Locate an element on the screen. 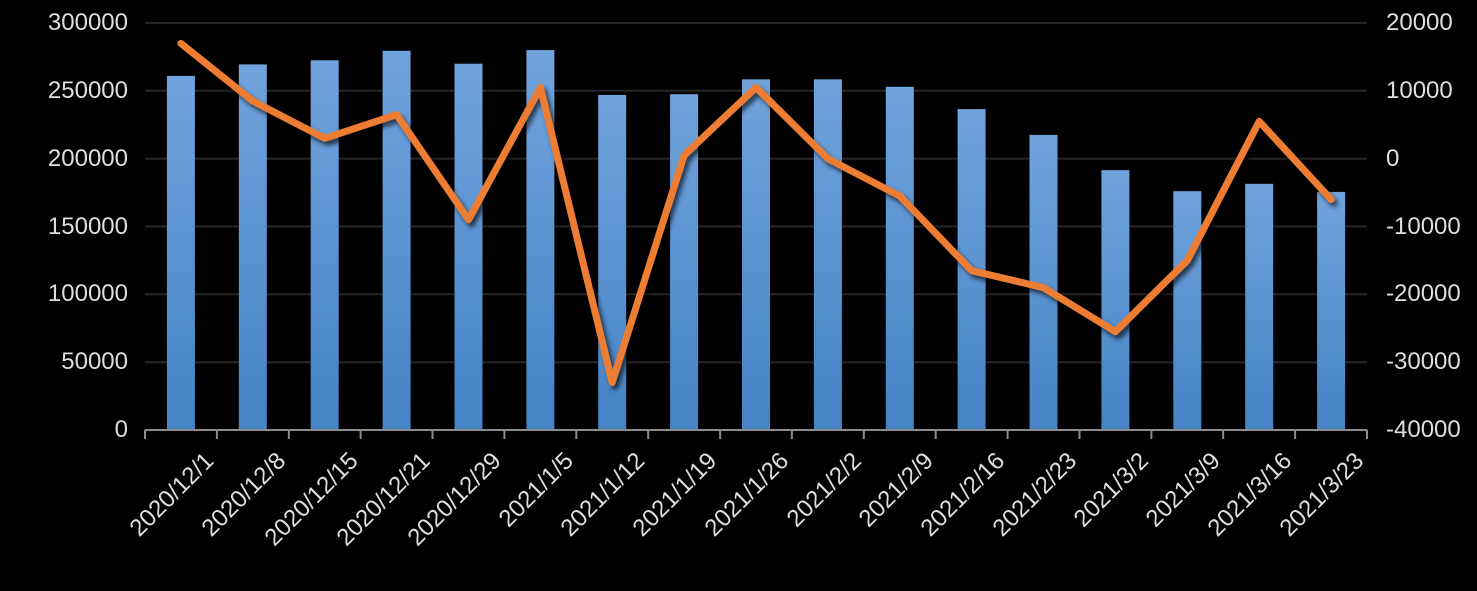 This screenshot has height=591, width=1477. left-axis-tick-label: 100000 is located at coordinates (87, 293).